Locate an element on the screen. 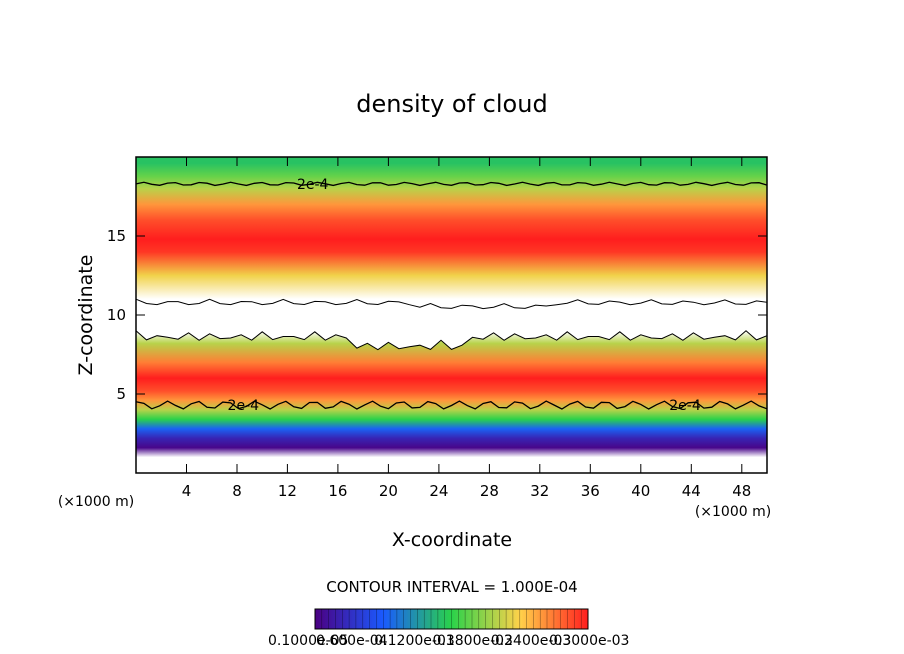  x-unit-label-left: (×1000 m) is located at coordinates (96, 502).